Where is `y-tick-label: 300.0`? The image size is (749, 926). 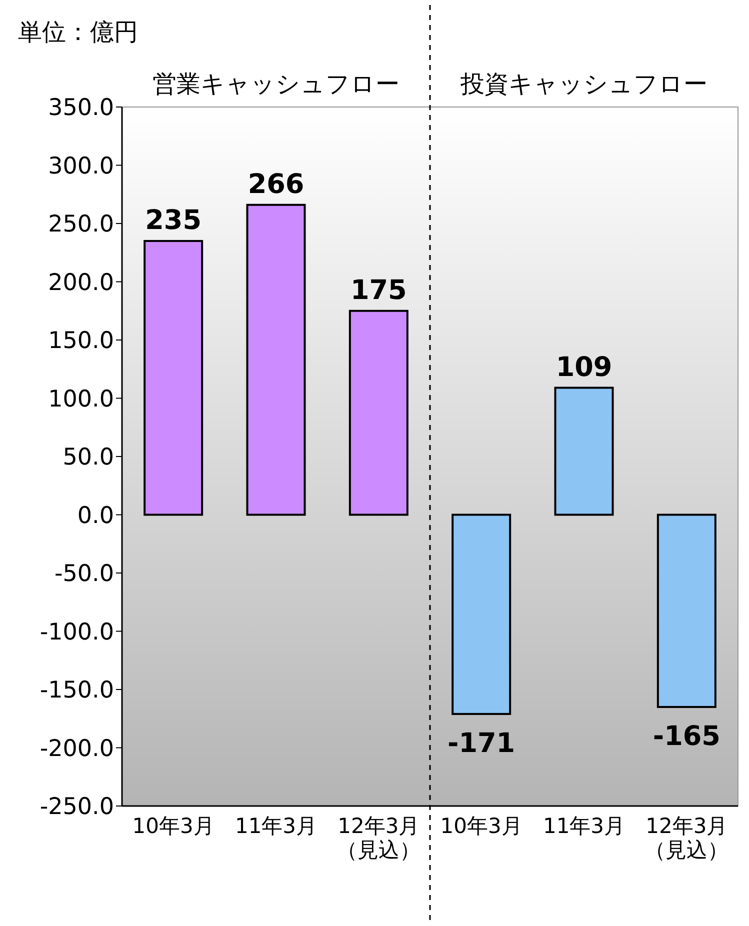
y-tick-label: 300.0 is located at coordinates (81, 166).